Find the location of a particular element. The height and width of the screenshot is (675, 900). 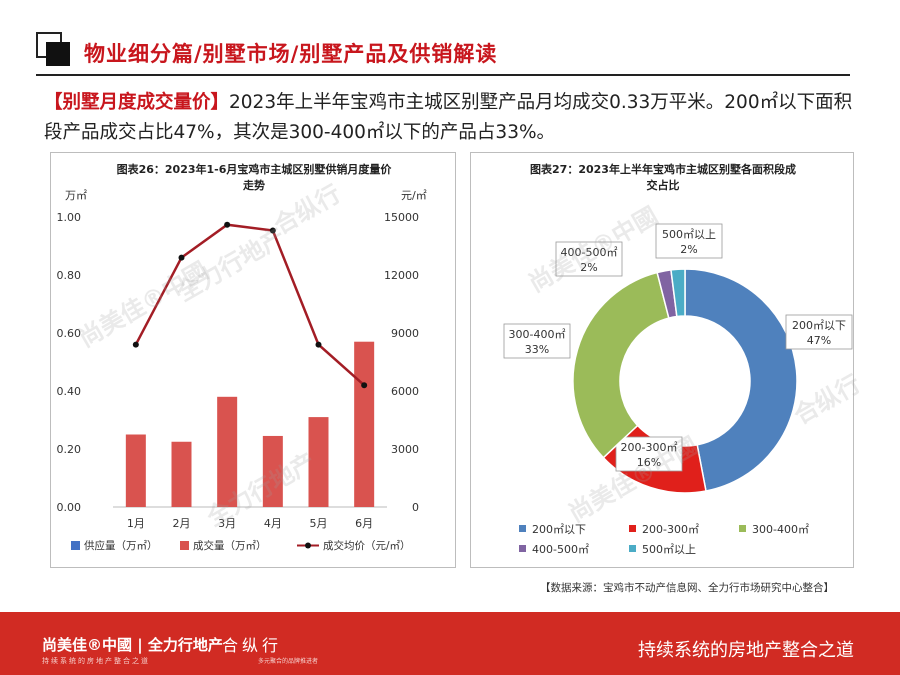

y-right-tick-label: 0 is located at coordinates (415, 507).